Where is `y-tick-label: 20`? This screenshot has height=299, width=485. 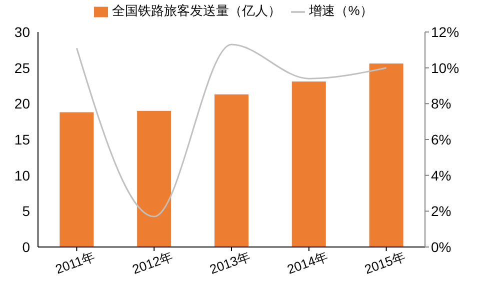
y-tick-label: 20 is located at coordinates (22, 104).